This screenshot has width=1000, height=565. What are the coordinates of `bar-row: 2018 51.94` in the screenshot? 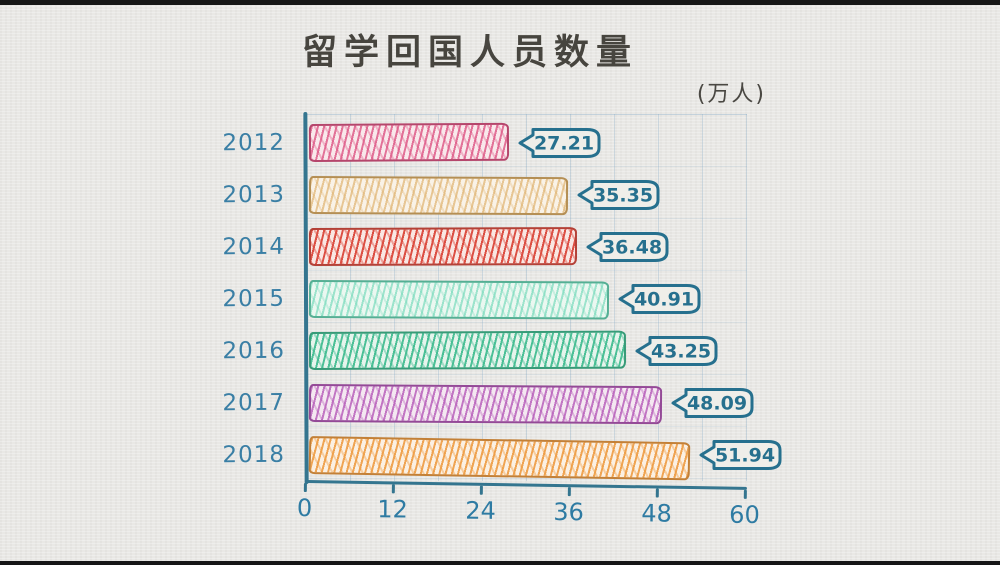 It's located at (551, 455).